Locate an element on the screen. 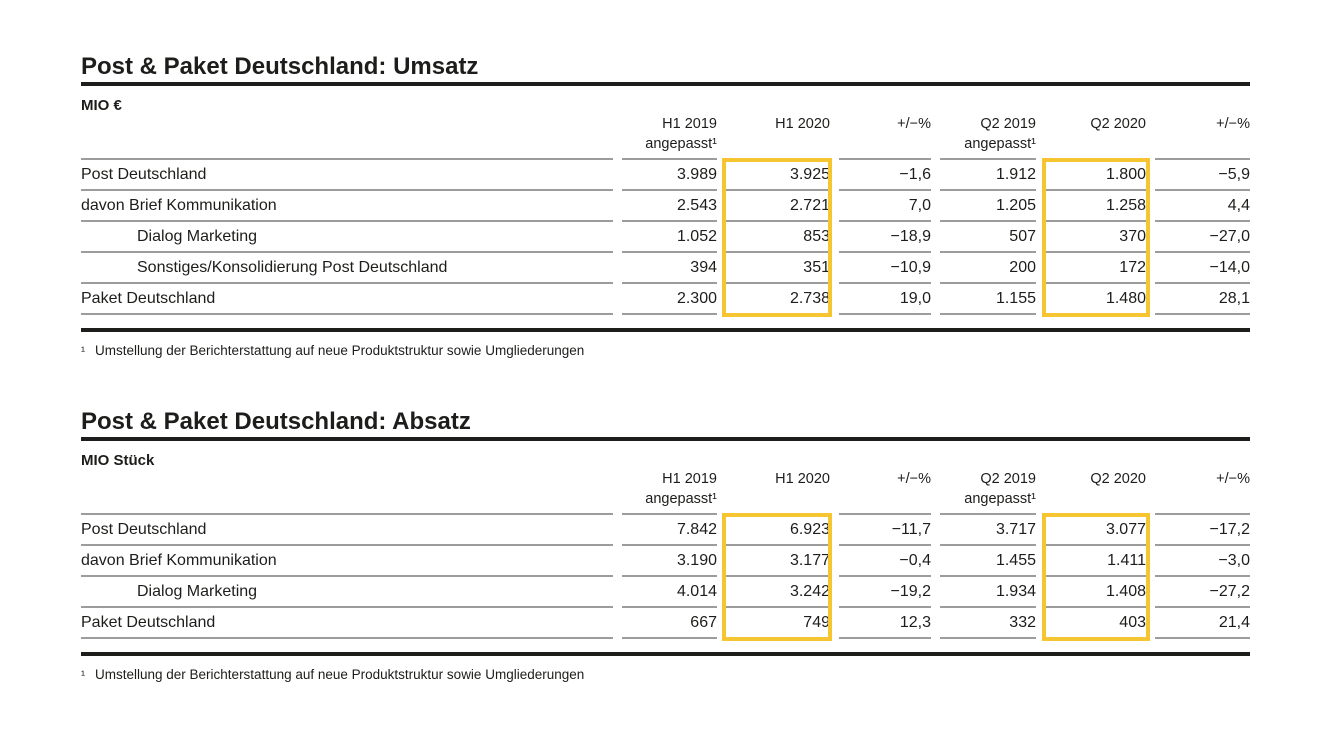  cell-value: 507 is located at coordinates (988, 237).